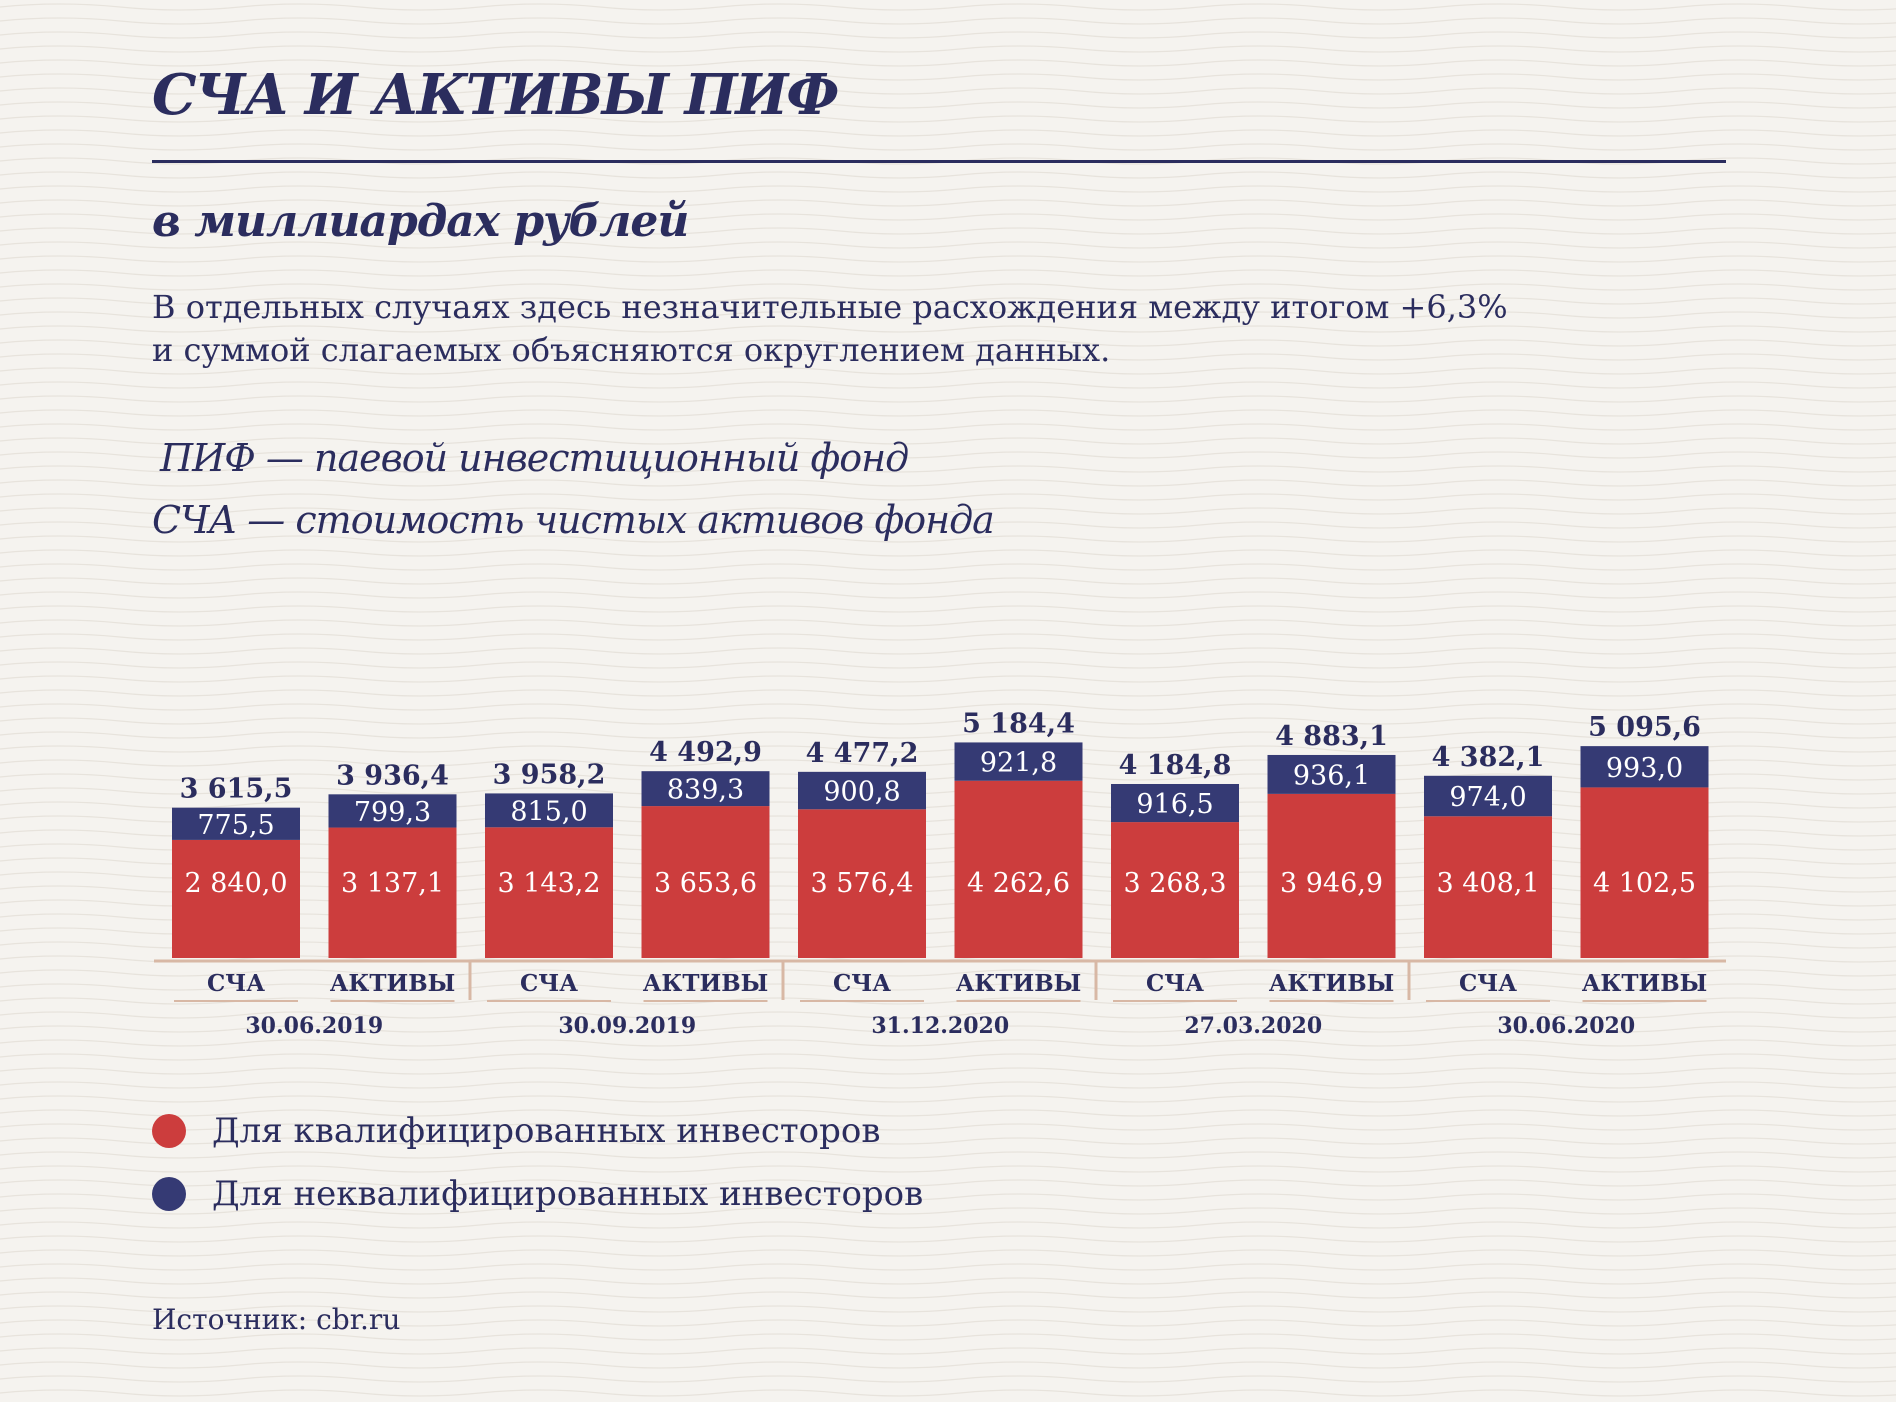  What do you see at coordinates (235, 883) in the screenshot?
I see `data-label-qualified: 2 840,0` at bounding box center [235, 883].